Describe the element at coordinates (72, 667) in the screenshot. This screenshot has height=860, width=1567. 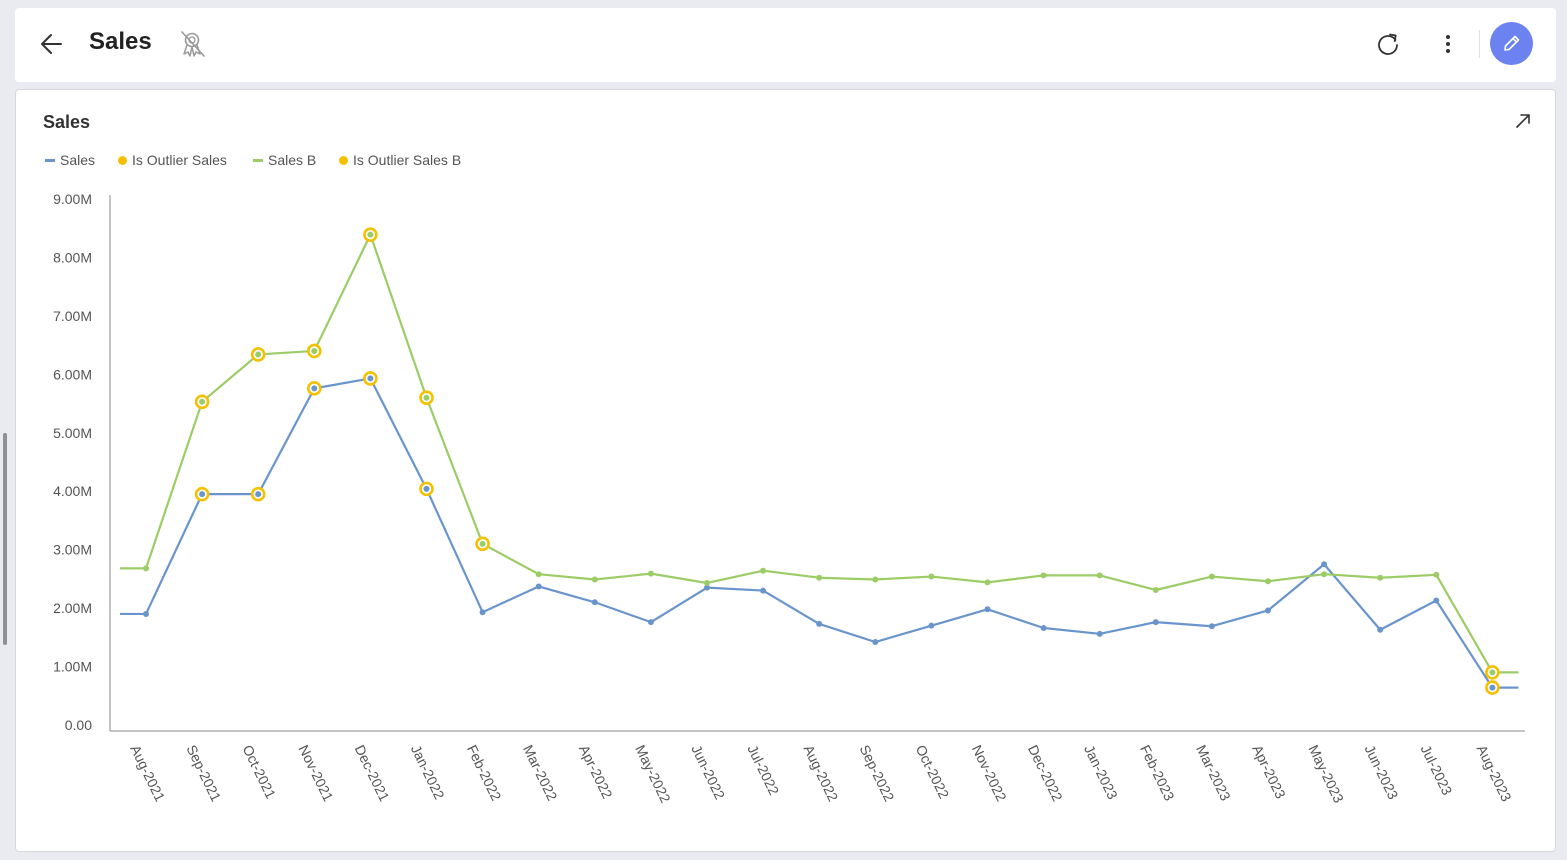
I see `y-tick-label: 1.00M` at that location.